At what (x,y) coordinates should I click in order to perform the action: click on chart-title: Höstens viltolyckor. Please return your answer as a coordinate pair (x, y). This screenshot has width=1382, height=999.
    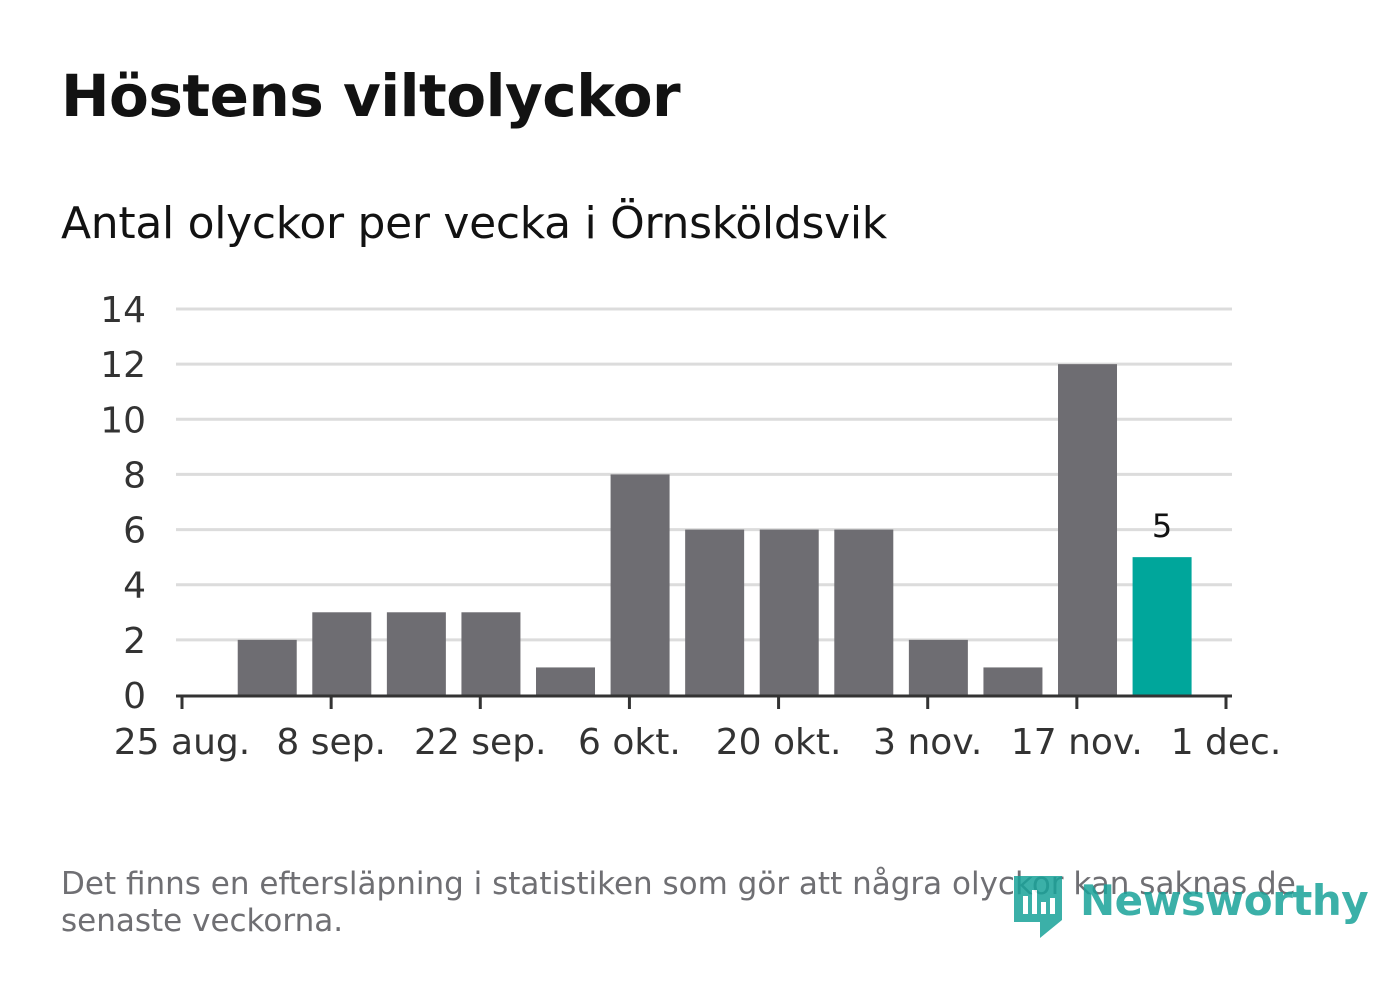
    Looking at the image, I should click on (371, 96).